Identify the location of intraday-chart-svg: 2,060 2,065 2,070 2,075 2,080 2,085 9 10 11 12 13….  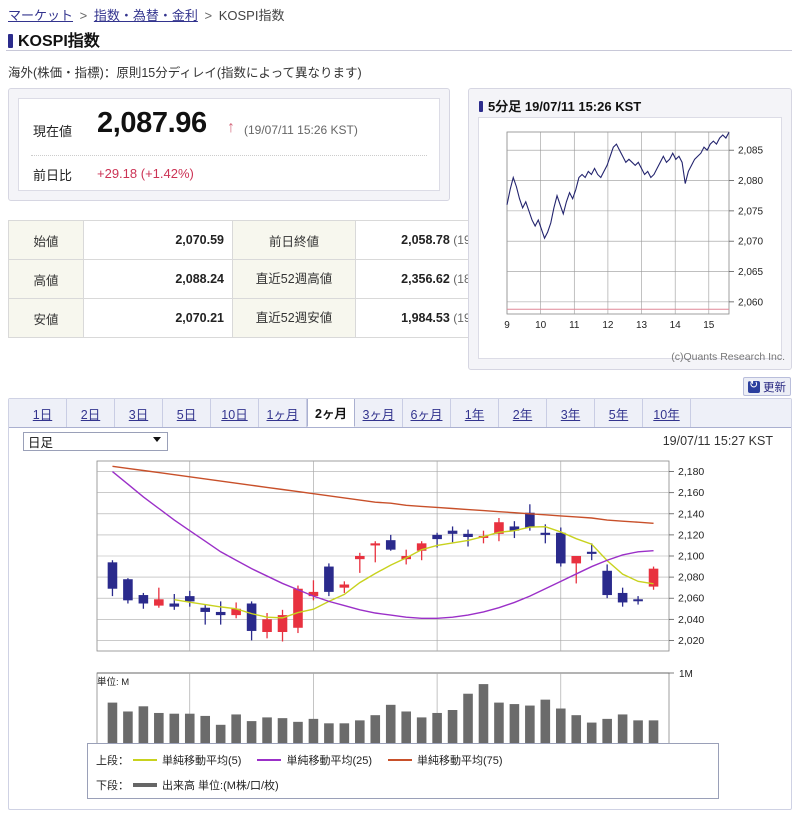
(633, 231).